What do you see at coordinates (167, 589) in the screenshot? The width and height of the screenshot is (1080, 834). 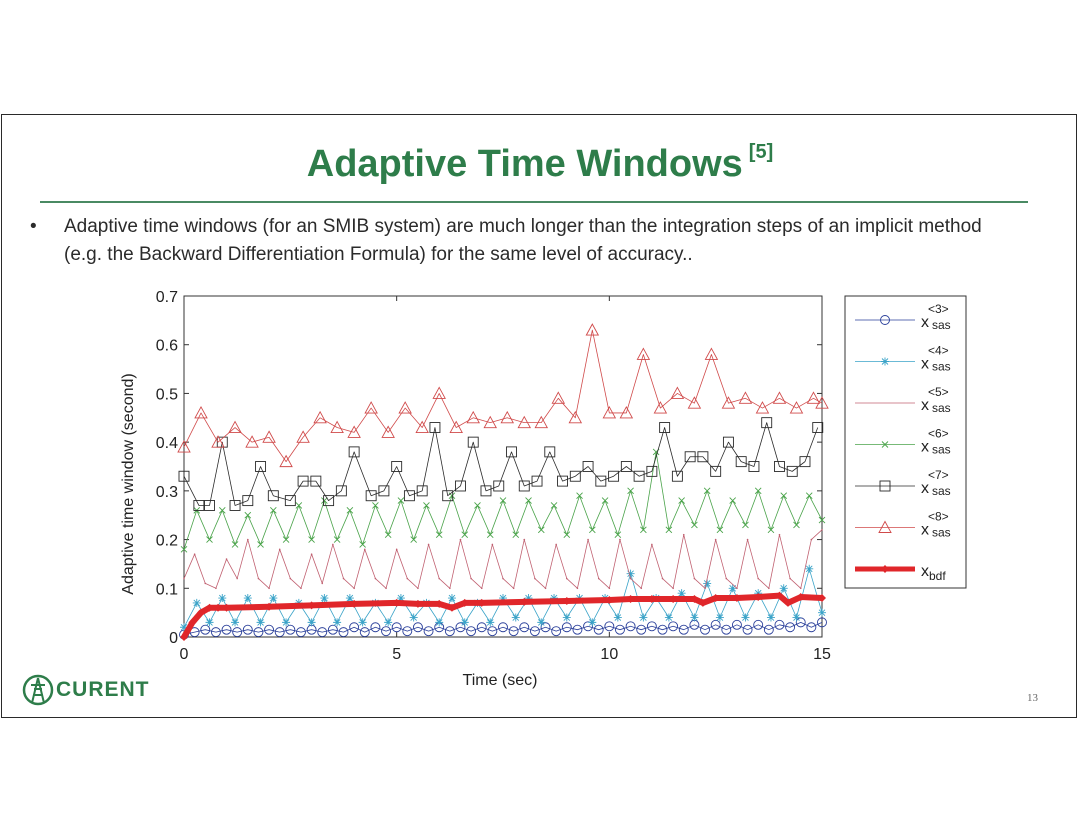 I see `y-tick-label: 0.1` at bounding box center [167, 589].